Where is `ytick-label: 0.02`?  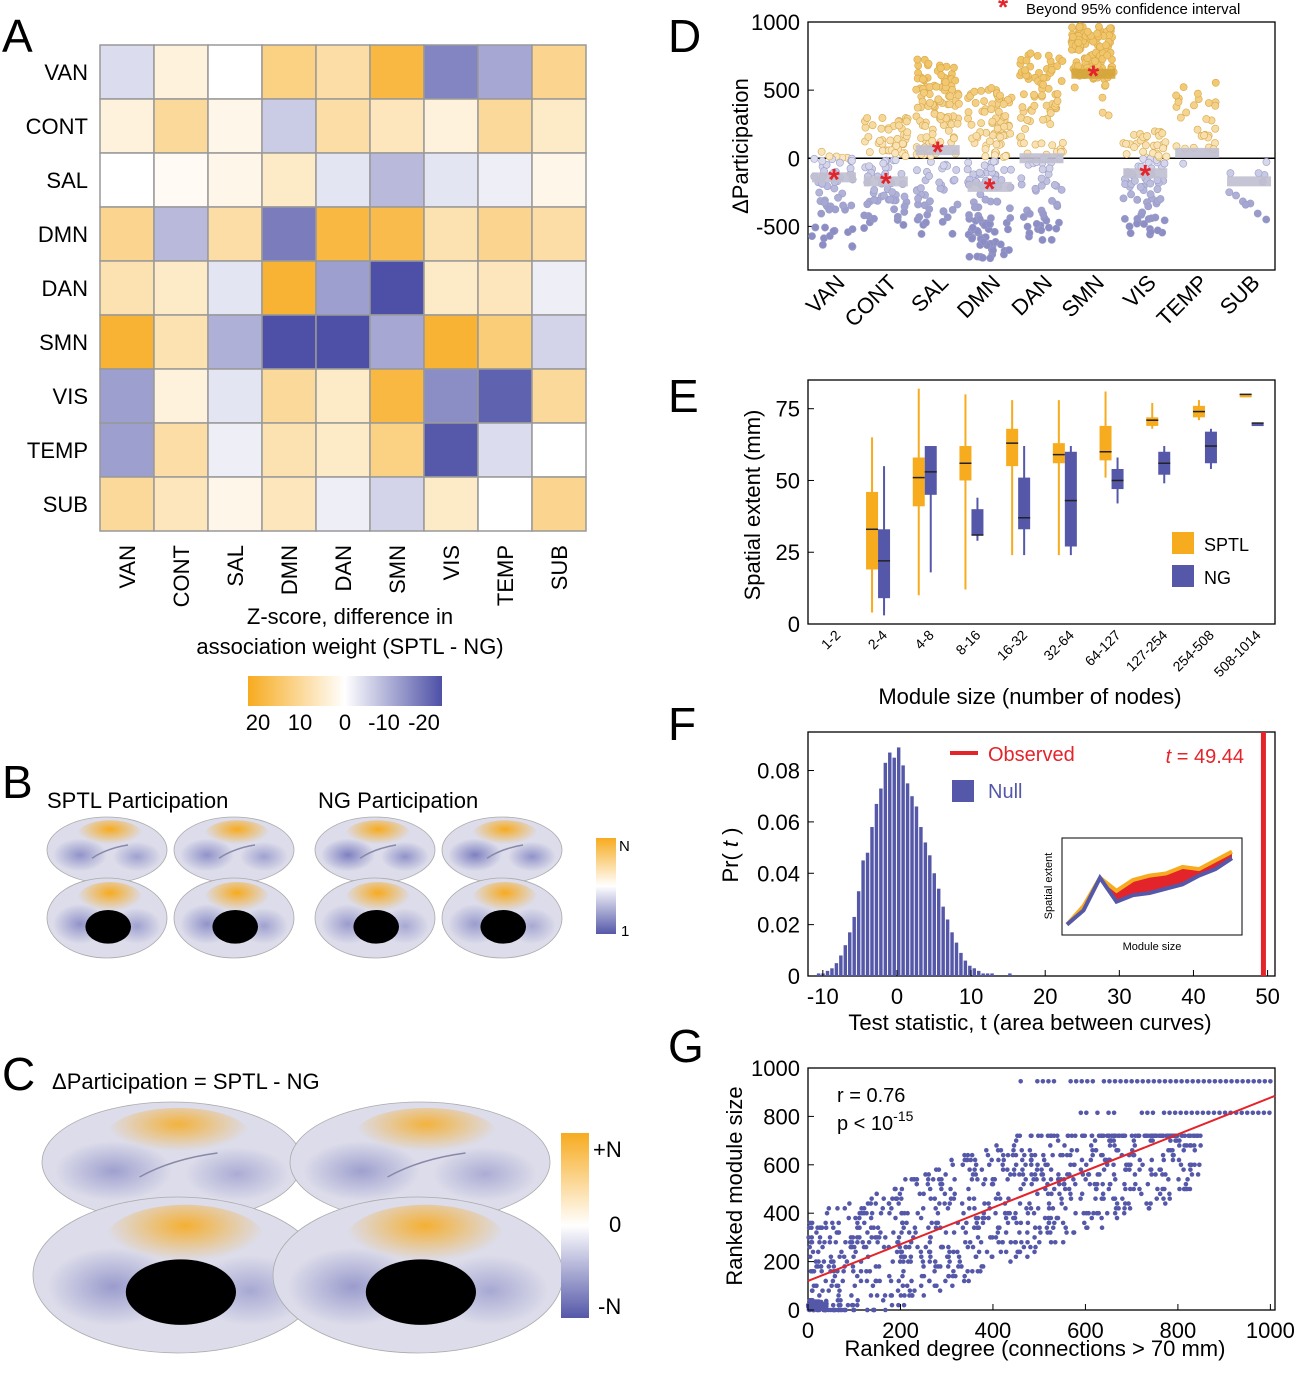
ytick-label: 0.02 is located at coordinates (778, 925).